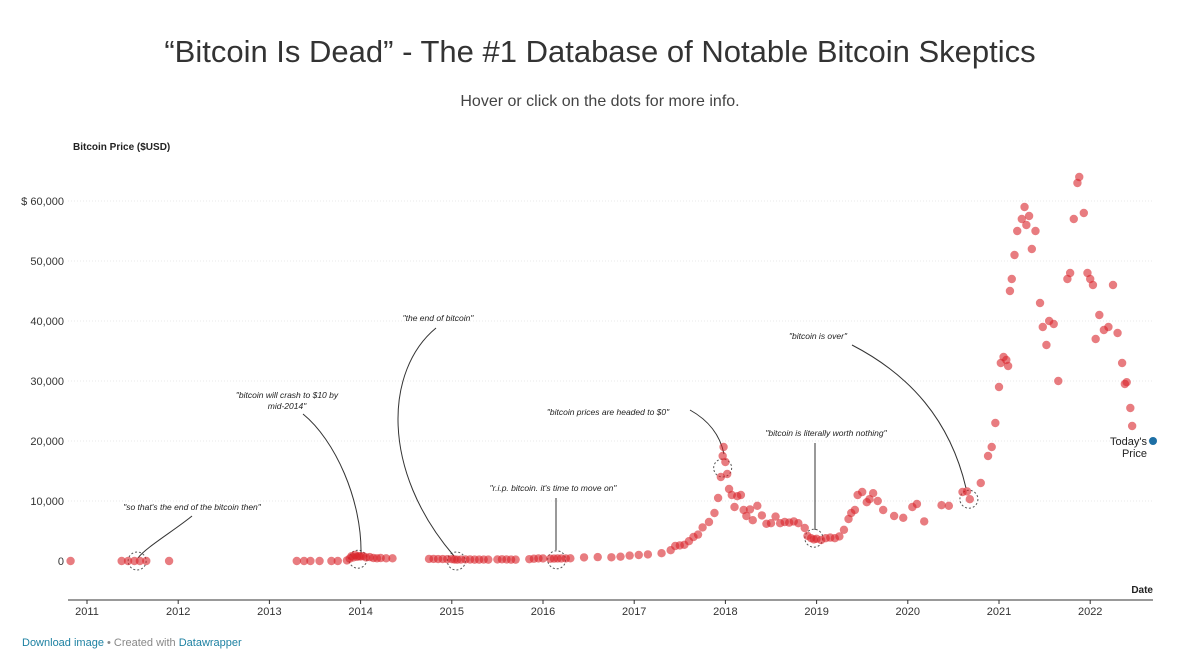  Describe the element at coordinates (210, 643) in the screenshot. I see `datawrapper-link: Datawrapper` at that location.